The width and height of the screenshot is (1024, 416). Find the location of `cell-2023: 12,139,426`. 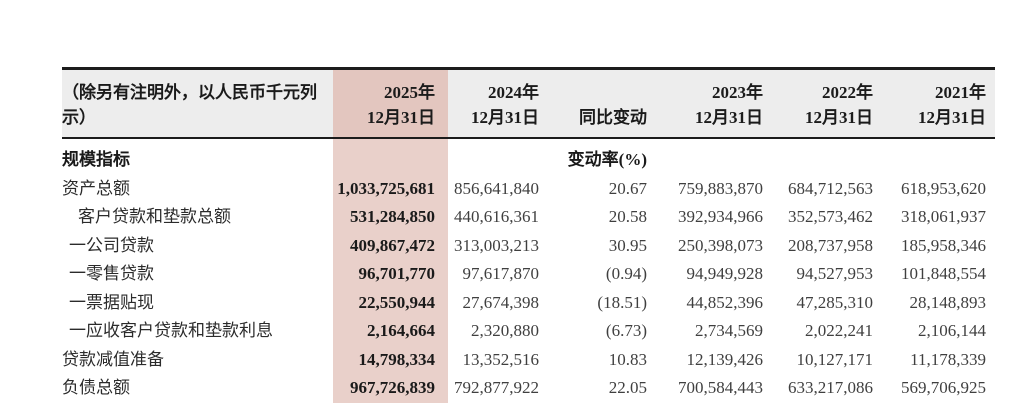

cell-2023: 12,139,426 is located at coordinates (725, 359).